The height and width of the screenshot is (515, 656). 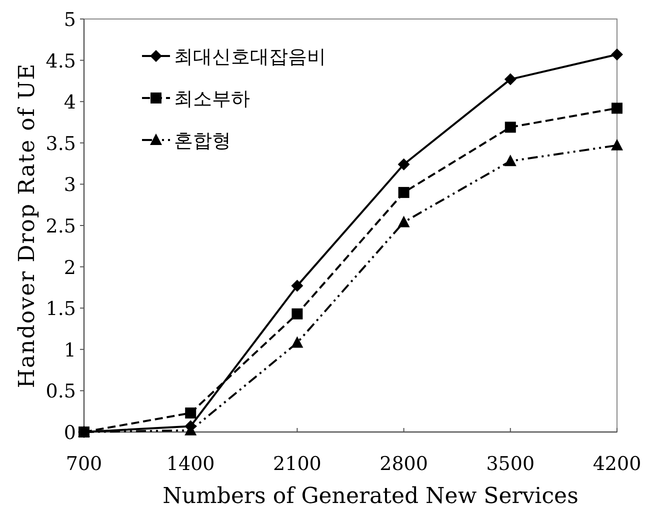 I want to click on x-tick-label: 700, so click(x=84, y=464).